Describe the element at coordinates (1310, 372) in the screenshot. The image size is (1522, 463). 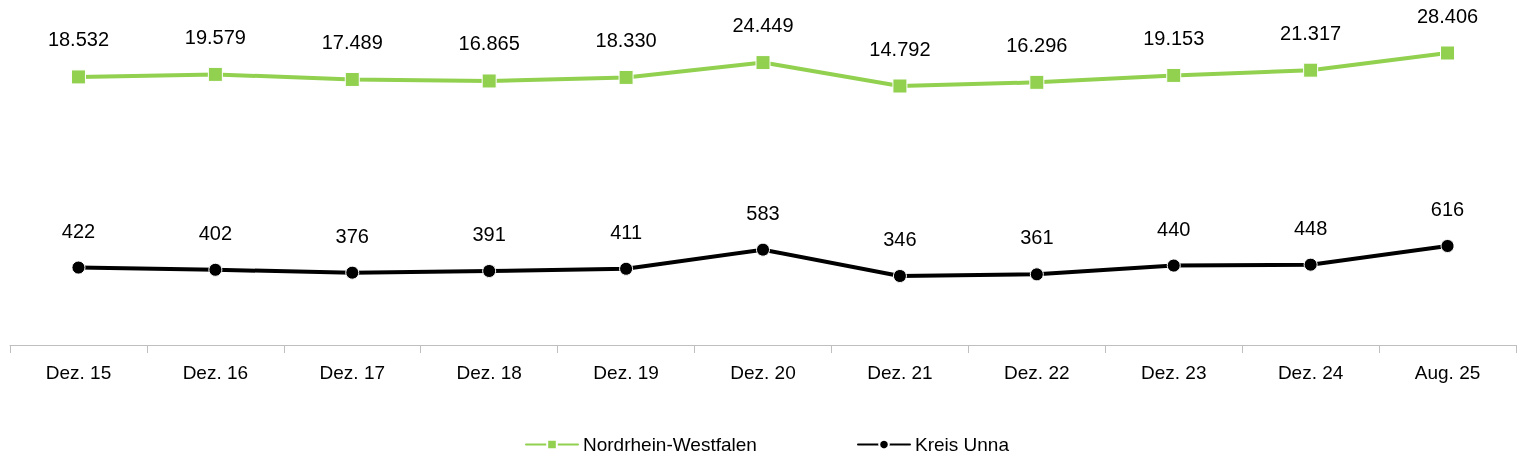
I see `x-tick-label: Dez. 24` at that location.